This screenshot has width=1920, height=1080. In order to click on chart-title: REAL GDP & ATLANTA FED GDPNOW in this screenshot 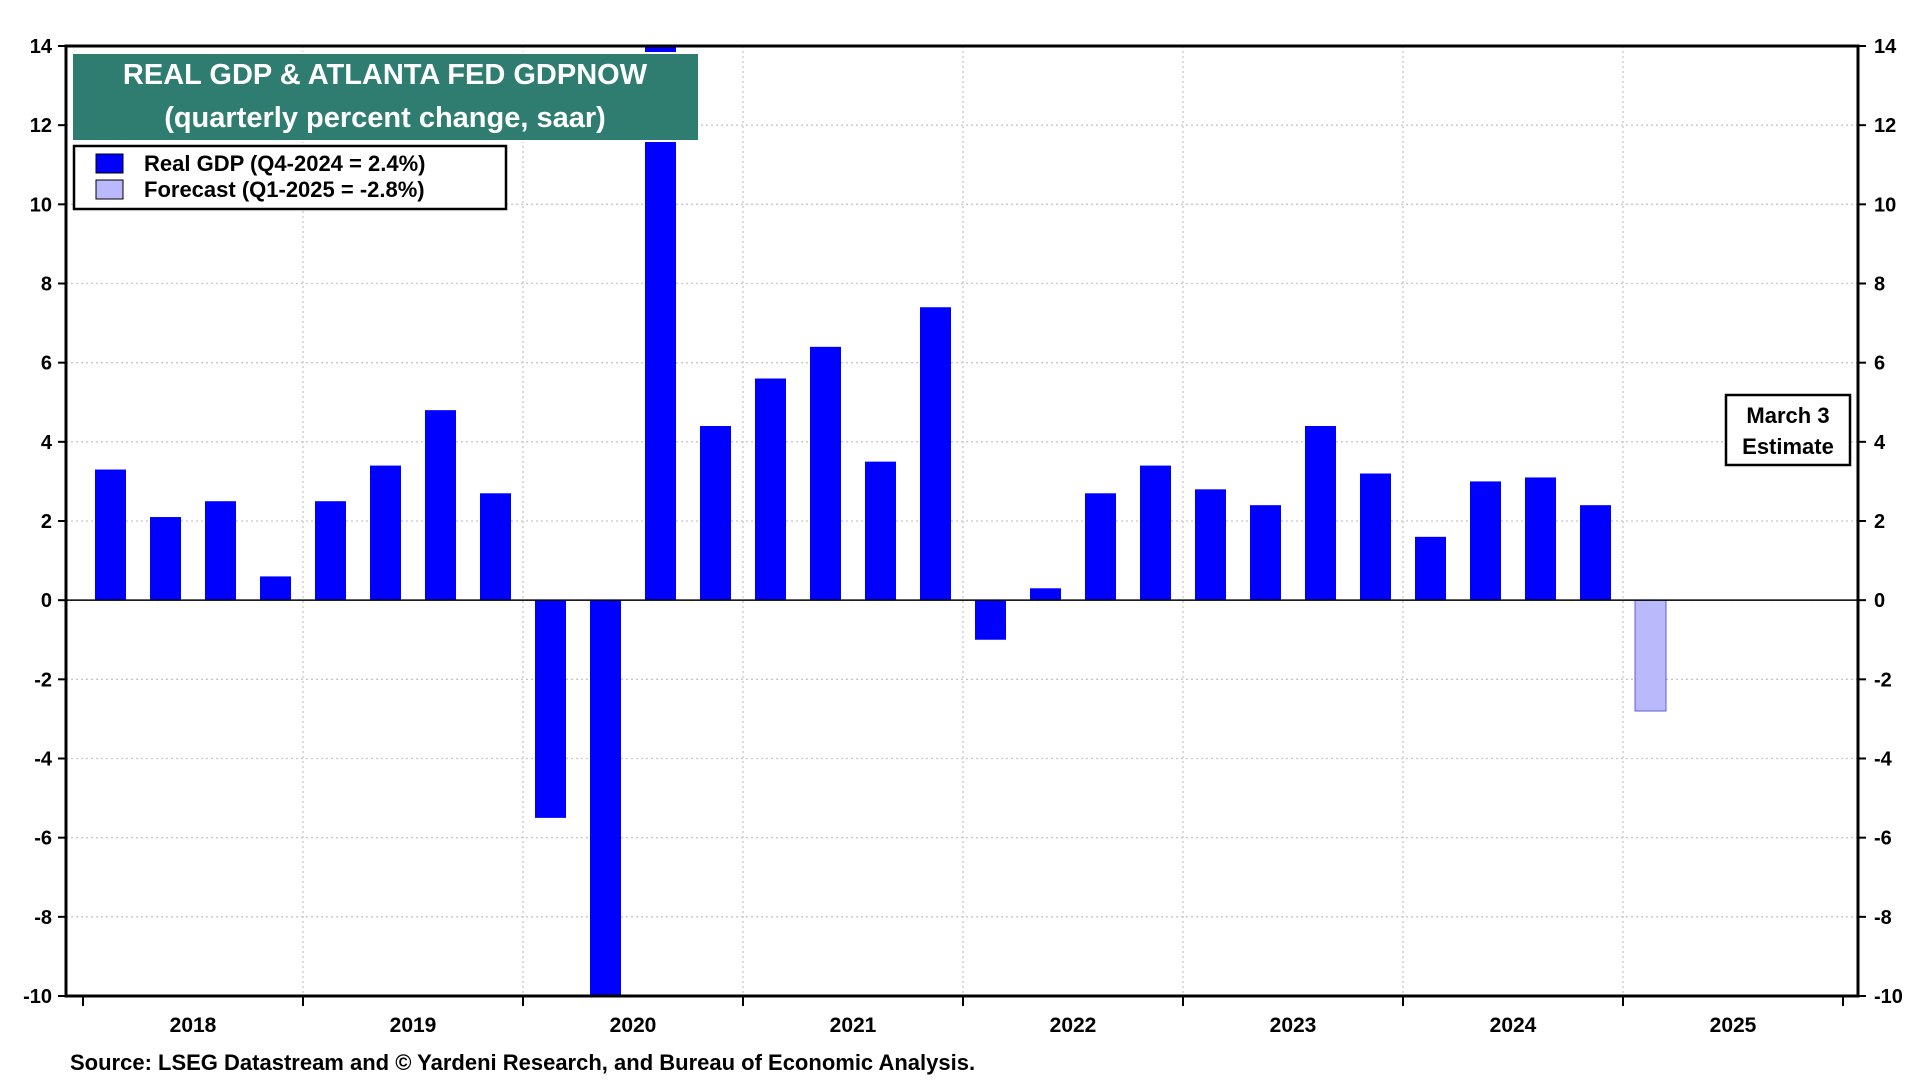, I will do `click(385, 75)`.